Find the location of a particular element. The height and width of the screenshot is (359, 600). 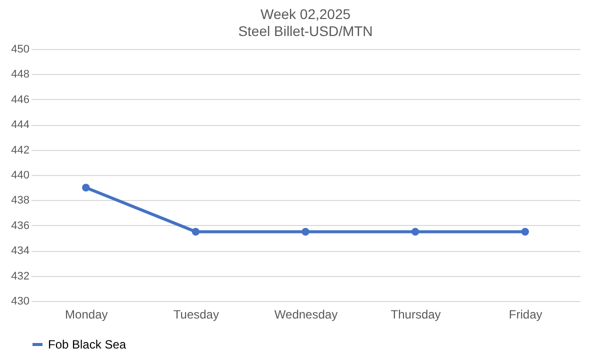

chart-title: Week 02,2025 is located at coordinates (305, 14).